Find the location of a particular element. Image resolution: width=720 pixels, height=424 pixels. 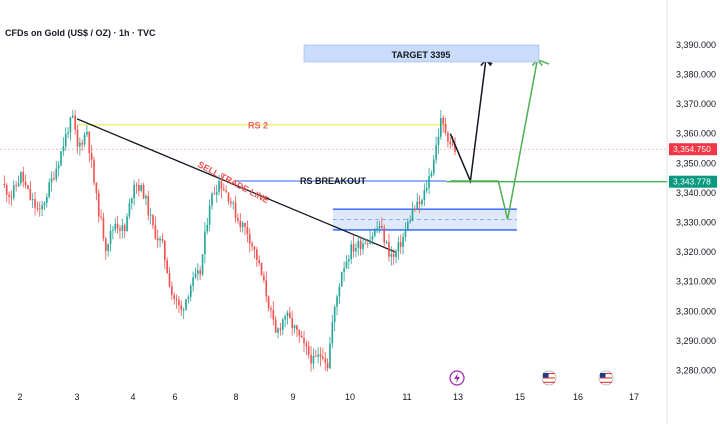

x-tick-label: 15 is located at coordinates (520, 397).